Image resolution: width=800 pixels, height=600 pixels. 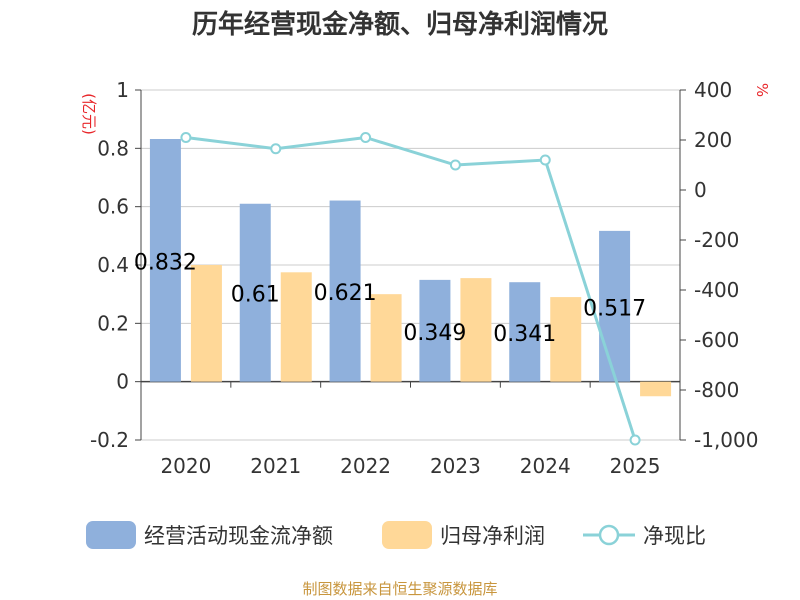 I want to click on legend-swatch-ocf, so click(x=111, y=535).